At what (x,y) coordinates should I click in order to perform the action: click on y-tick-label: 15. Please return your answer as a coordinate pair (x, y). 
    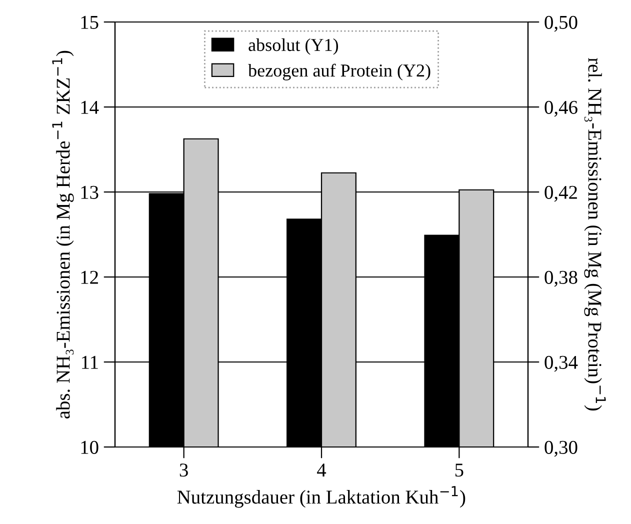
    Looking at the image, I should click on (89, 22).